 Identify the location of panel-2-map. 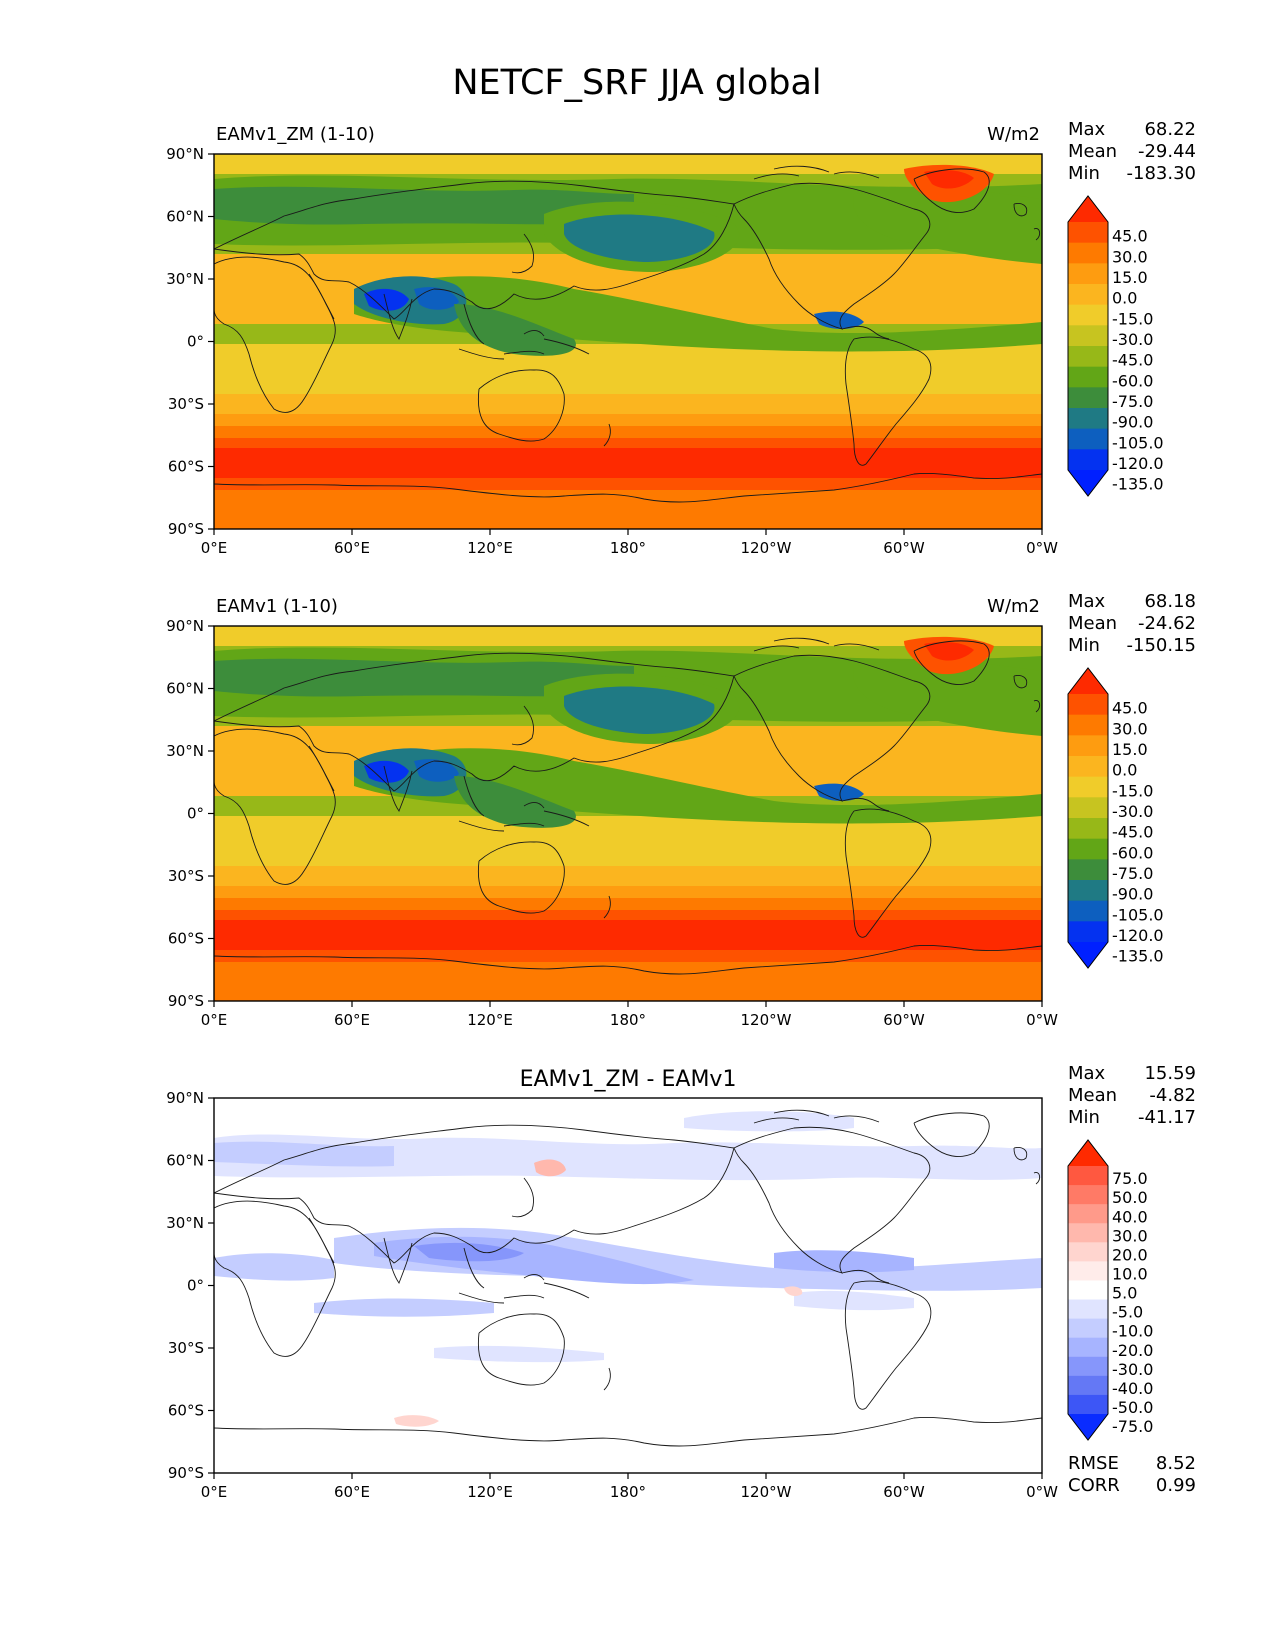
(628, 1285).